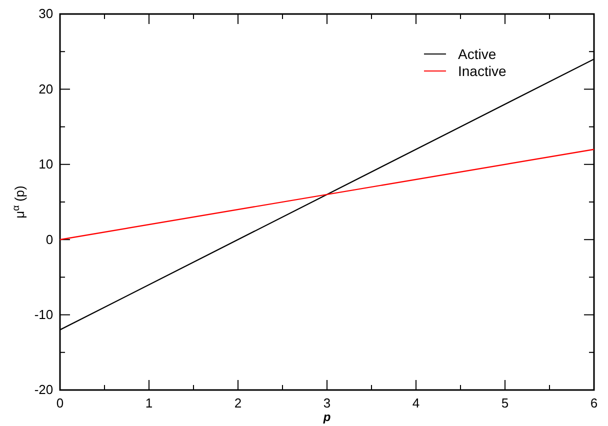 The width and height of the screenshot is (608, 426). I want to click on x-tick-label: 5, so click(505, 402).